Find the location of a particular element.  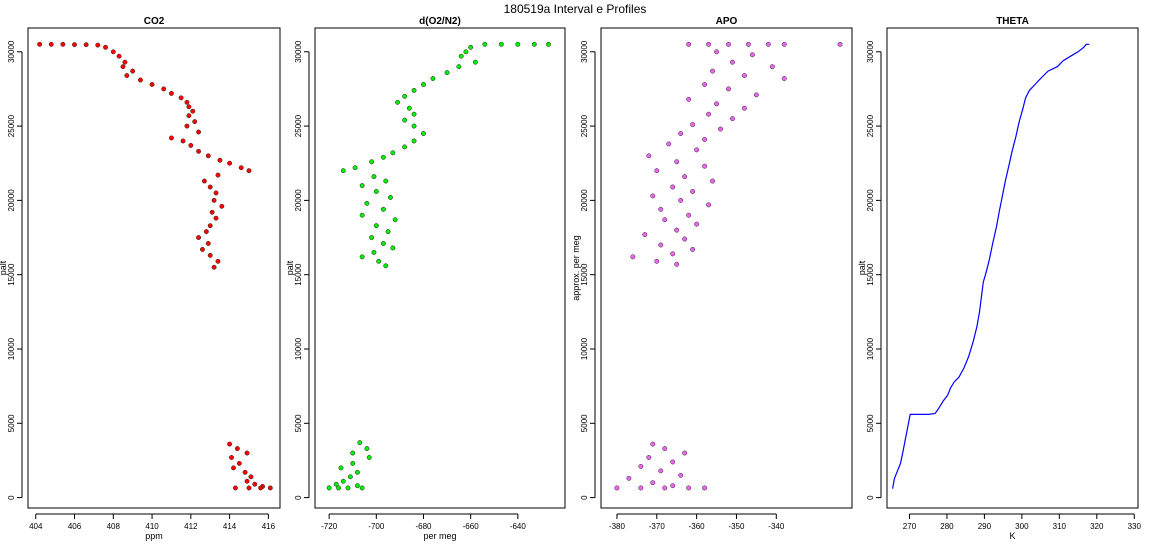

panel-title: THETA is located at coordinates (1012, 21).